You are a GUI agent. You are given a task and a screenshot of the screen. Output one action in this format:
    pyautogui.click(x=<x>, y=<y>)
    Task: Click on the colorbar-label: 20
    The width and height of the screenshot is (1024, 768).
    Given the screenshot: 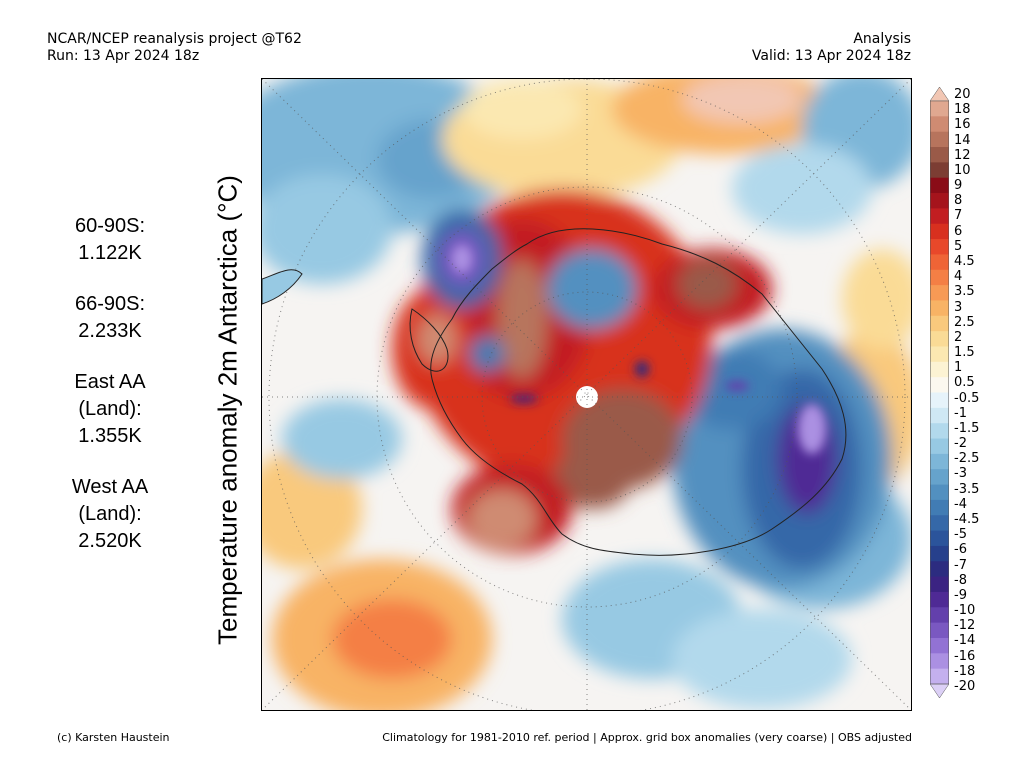 What is the action you would take?
    pyautogui.click(x=962, y=94)
    